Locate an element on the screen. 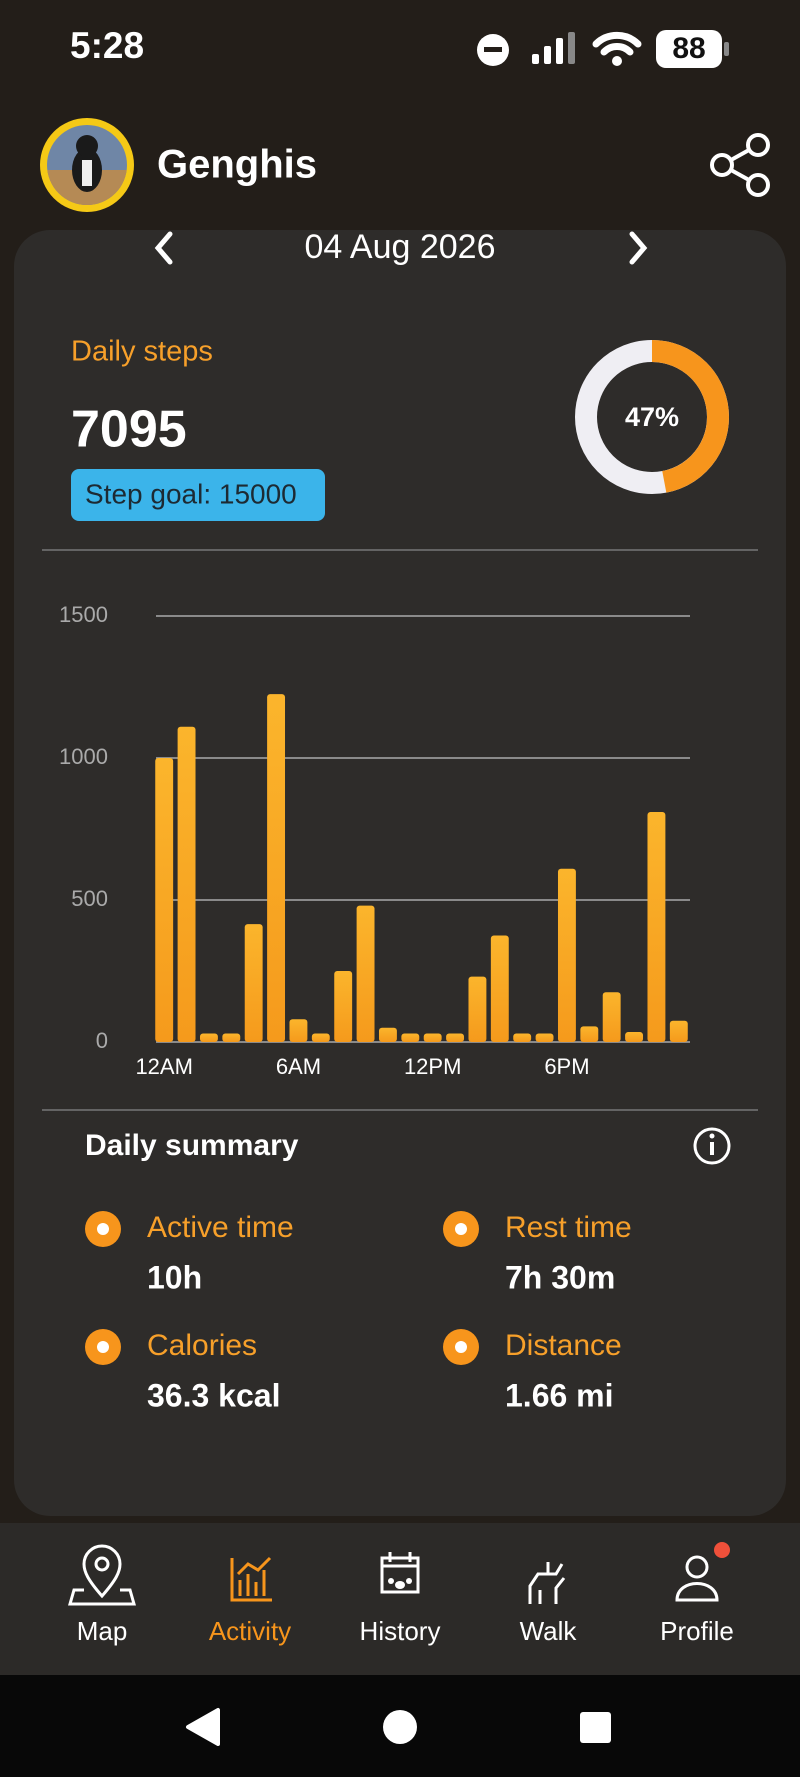 The height and width of the screenshot is (1777, 800). signal-icon is located at coordinates (553, 48).